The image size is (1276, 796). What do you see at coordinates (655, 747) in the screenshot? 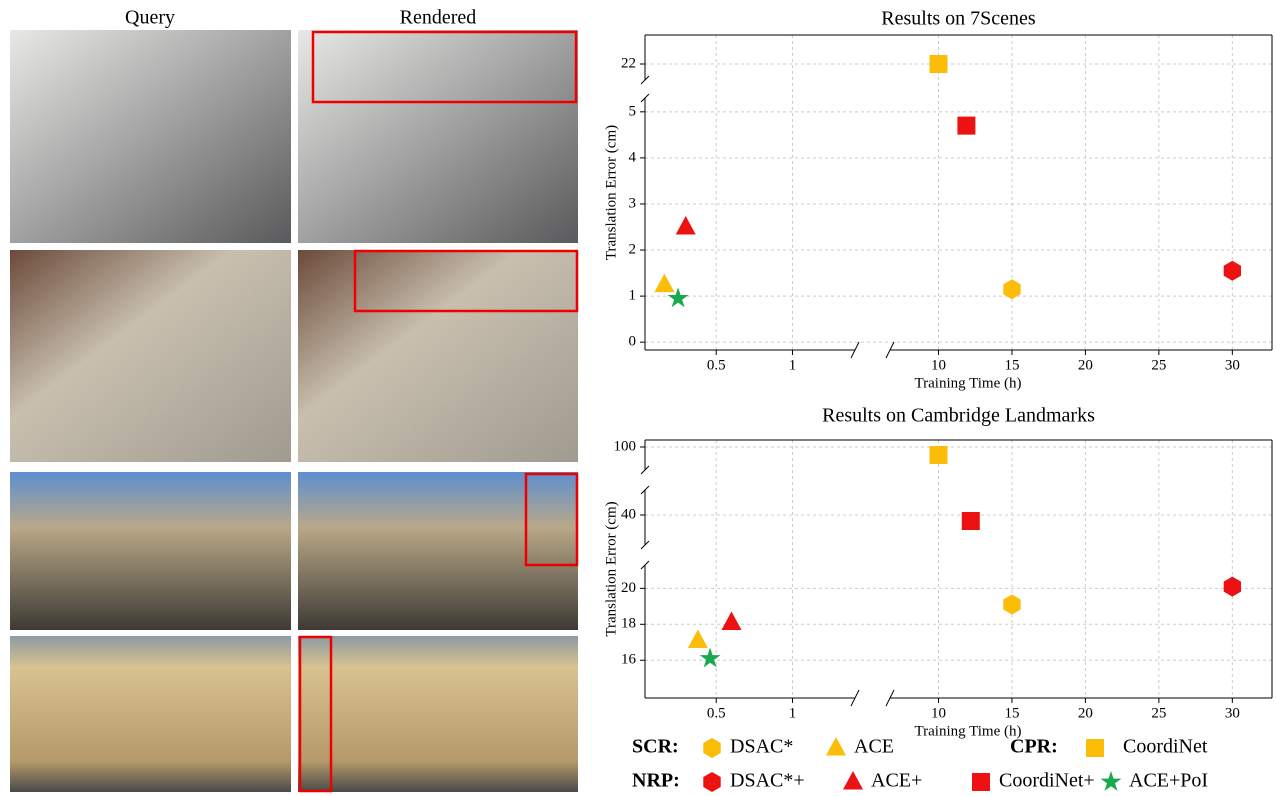
I see `legend-group: SCR:` at bounding box center [655, 747].